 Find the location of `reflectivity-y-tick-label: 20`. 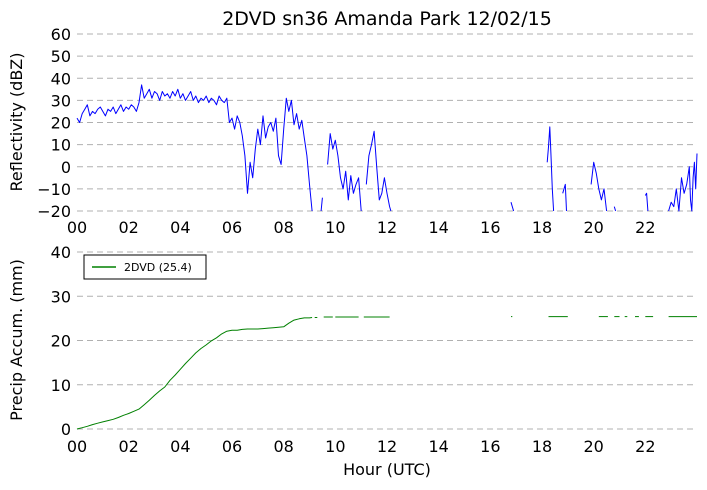

reflectivity-y-tick-label: 20 is located at coordinates (61, 123).